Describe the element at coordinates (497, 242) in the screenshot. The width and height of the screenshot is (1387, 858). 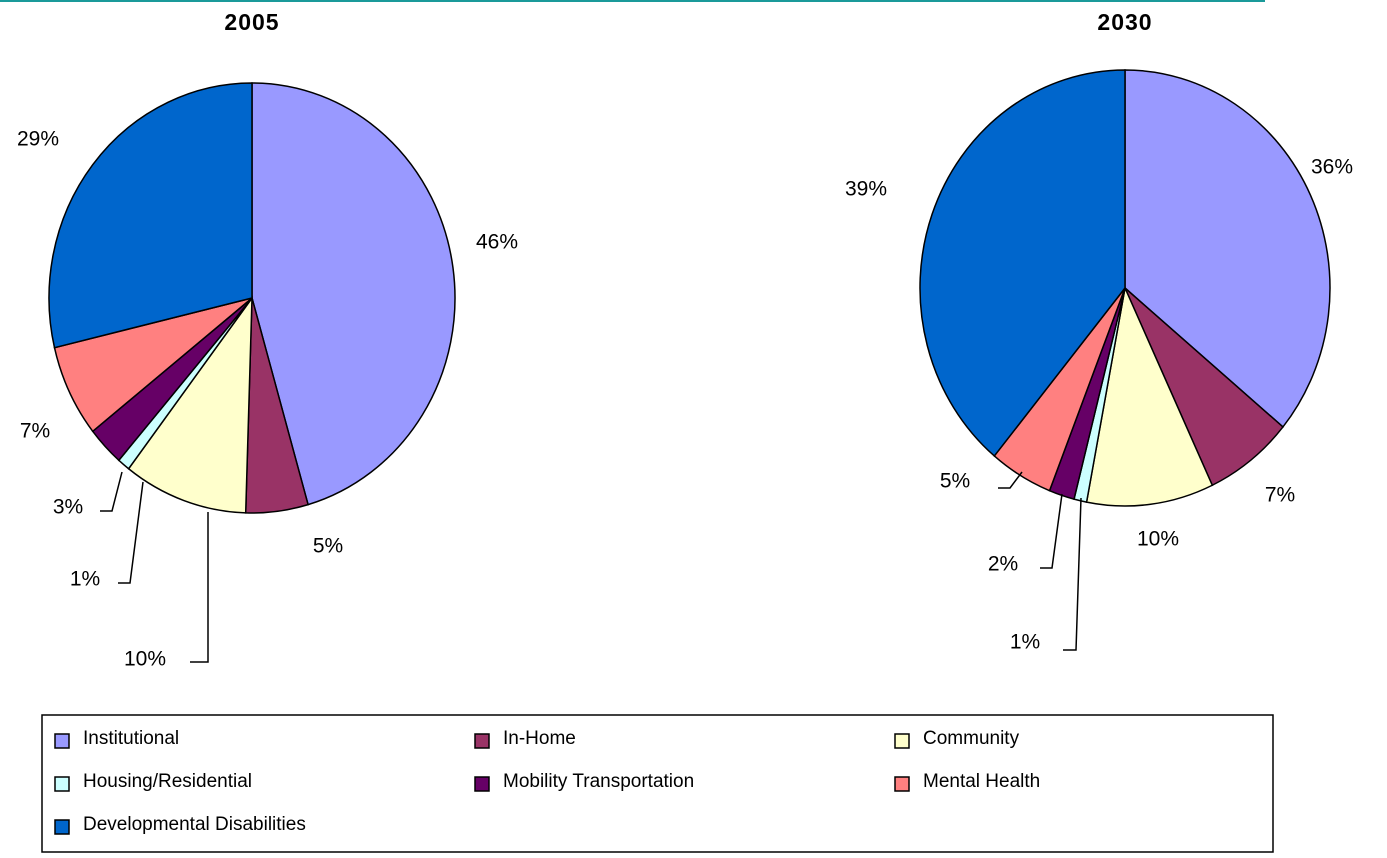
I see `data-label: 46%` at that location.